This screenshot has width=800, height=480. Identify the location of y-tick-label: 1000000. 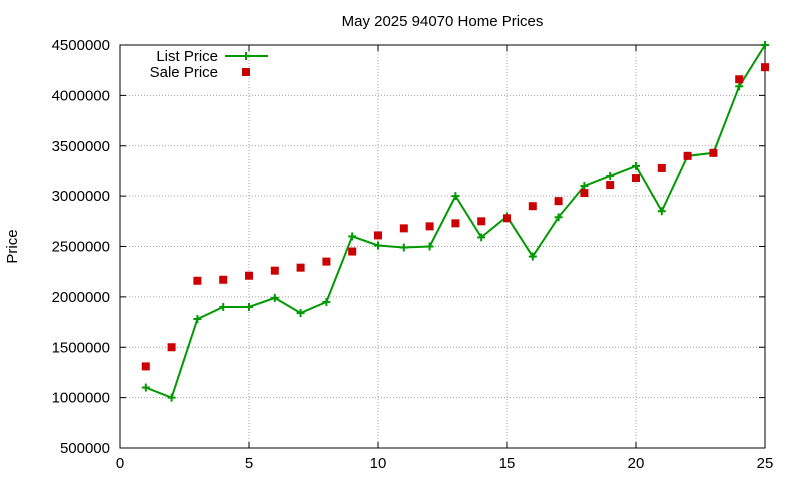
(81, 398).